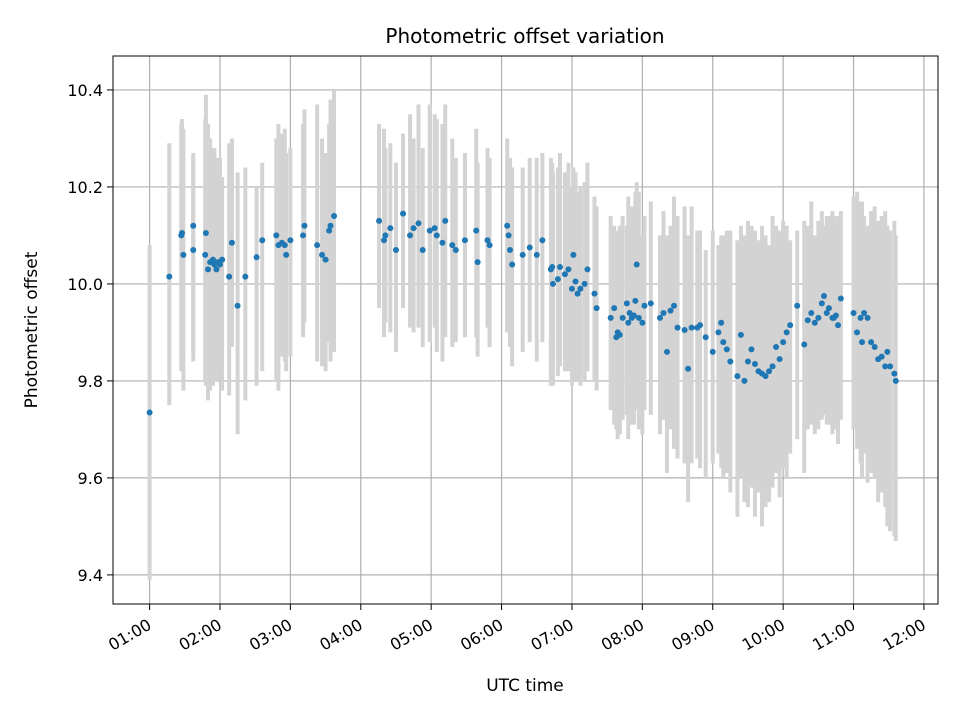 The width and height of the screenshot is (960, 720). I want to click on y-tick-label: 9.8, so click(90, 381).